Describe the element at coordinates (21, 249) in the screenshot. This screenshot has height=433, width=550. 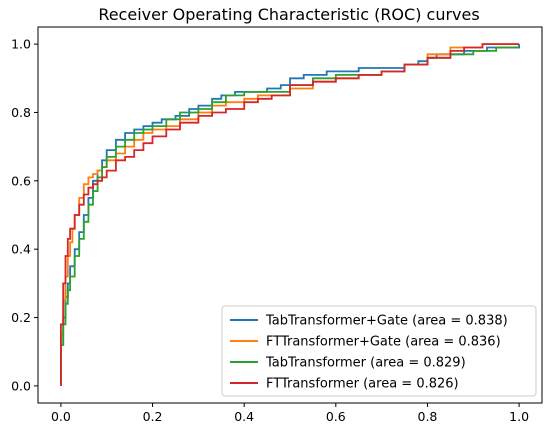
I see `y-tick-label: 0.4` at that location.